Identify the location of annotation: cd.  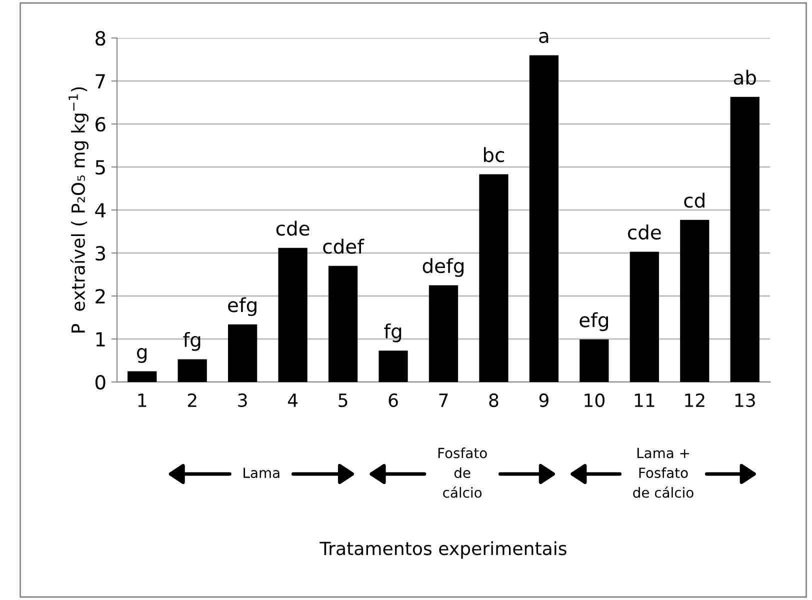
(694, 200).